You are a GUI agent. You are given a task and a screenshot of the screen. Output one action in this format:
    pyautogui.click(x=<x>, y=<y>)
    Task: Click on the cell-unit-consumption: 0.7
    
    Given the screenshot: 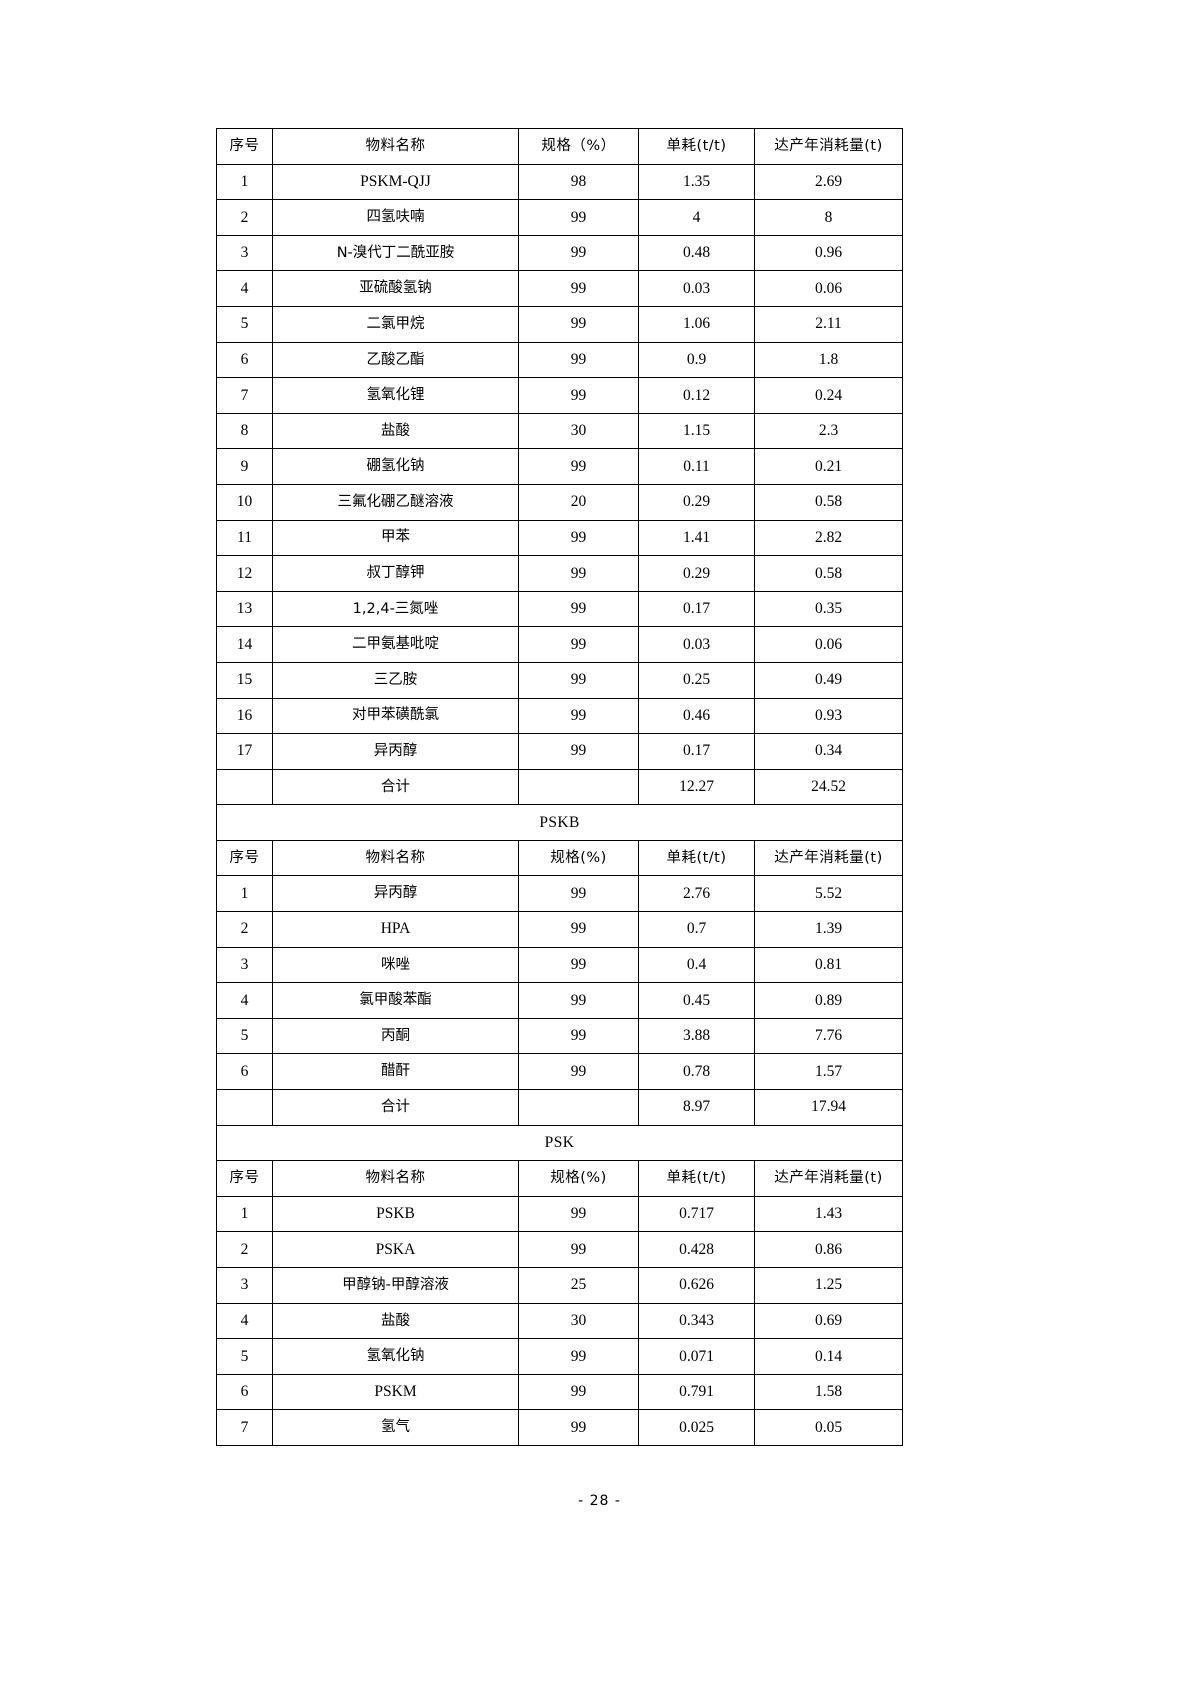 What is the action you would take?
    pyautogui.click(x=696, y=929)
    